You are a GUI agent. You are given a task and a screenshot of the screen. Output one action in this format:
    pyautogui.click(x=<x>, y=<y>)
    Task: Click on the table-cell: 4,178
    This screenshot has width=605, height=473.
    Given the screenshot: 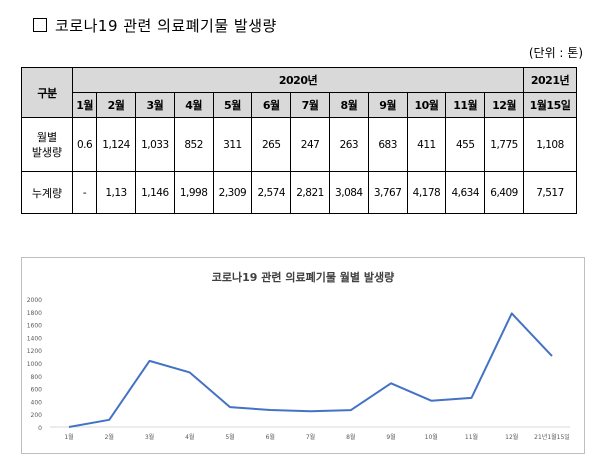 What is the action you would take?
    pyautogui.click(x=426, y=192)
    